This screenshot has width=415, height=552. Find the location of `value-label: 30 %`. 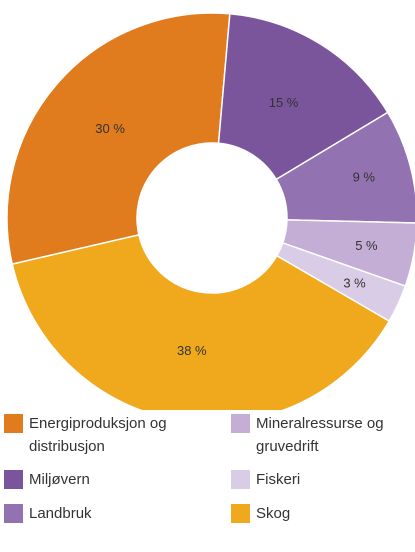

value-label: 30 % is located at coordinates (110, 128).